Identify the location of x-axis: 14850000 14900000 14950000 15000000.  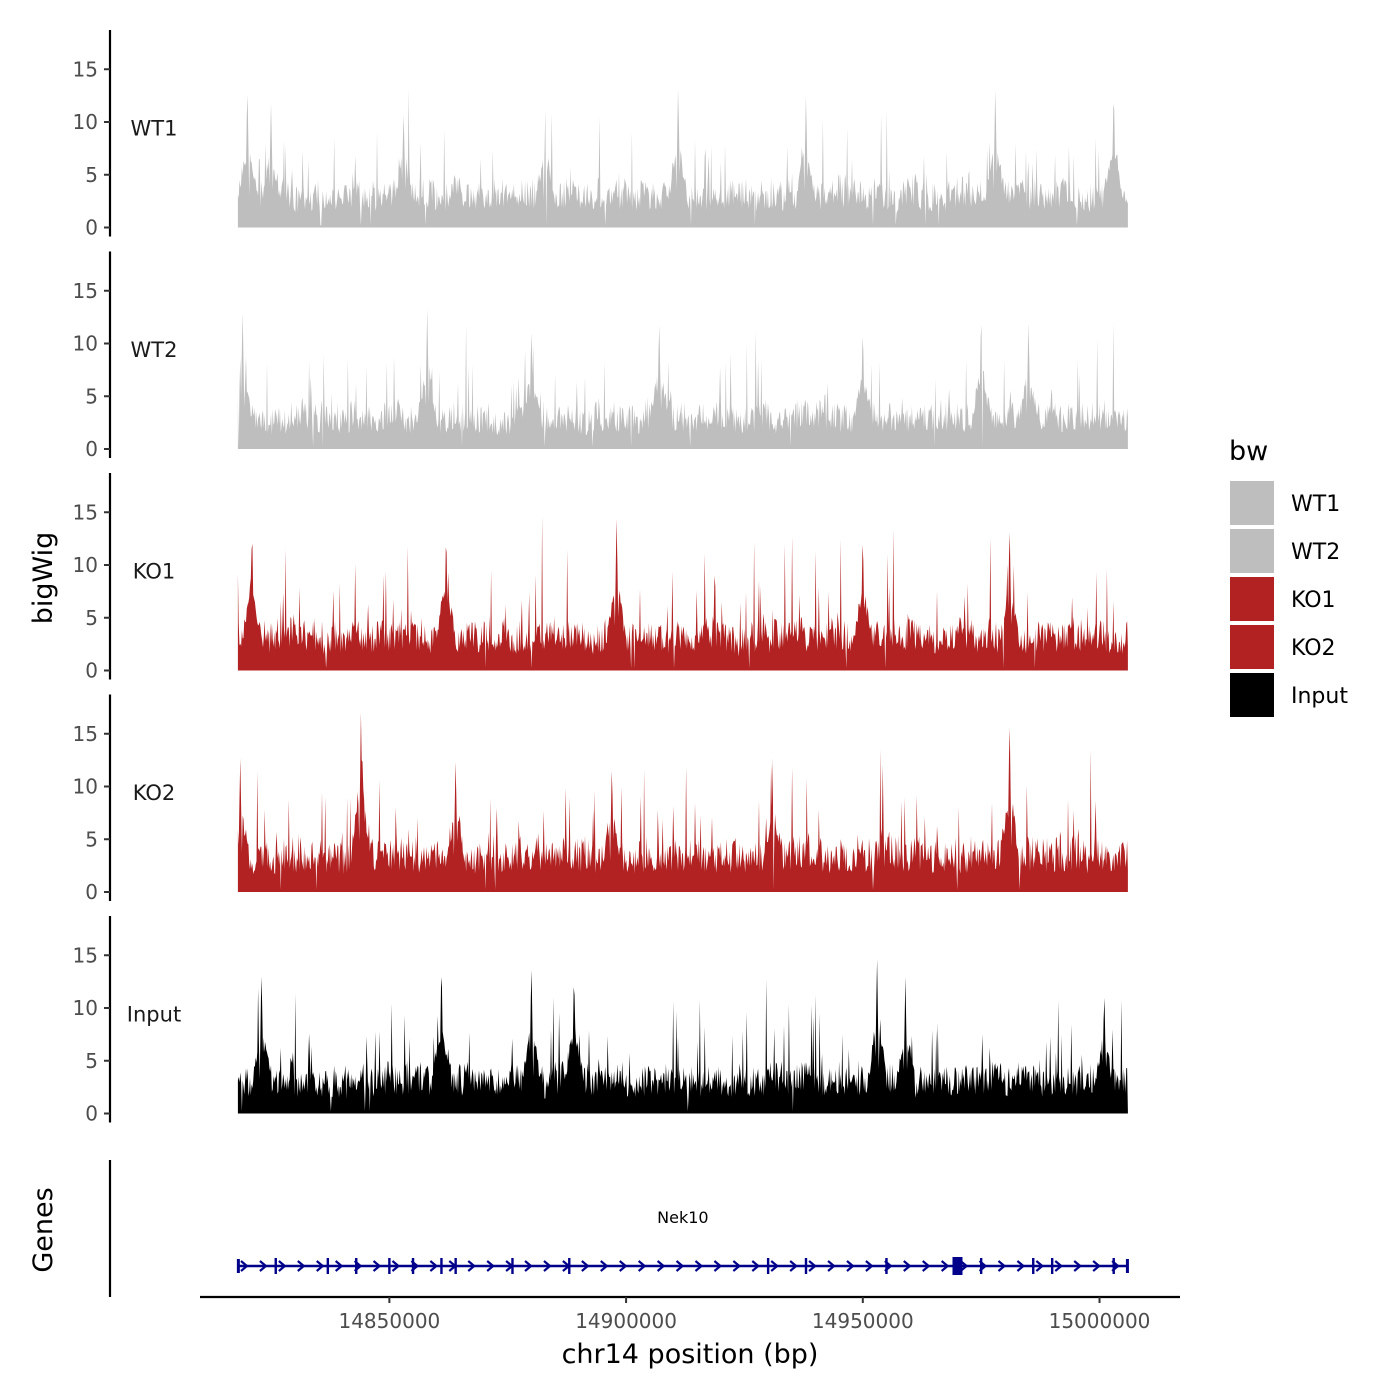
(690, 1314).